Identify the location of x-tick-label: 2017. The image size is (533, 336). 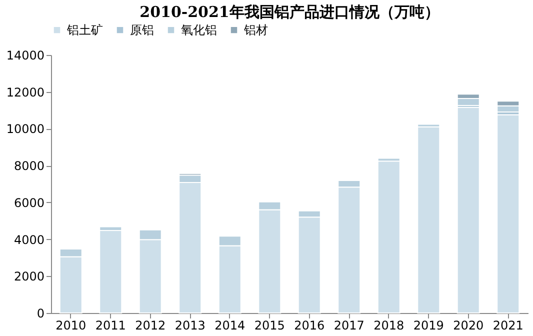
(349, 325).